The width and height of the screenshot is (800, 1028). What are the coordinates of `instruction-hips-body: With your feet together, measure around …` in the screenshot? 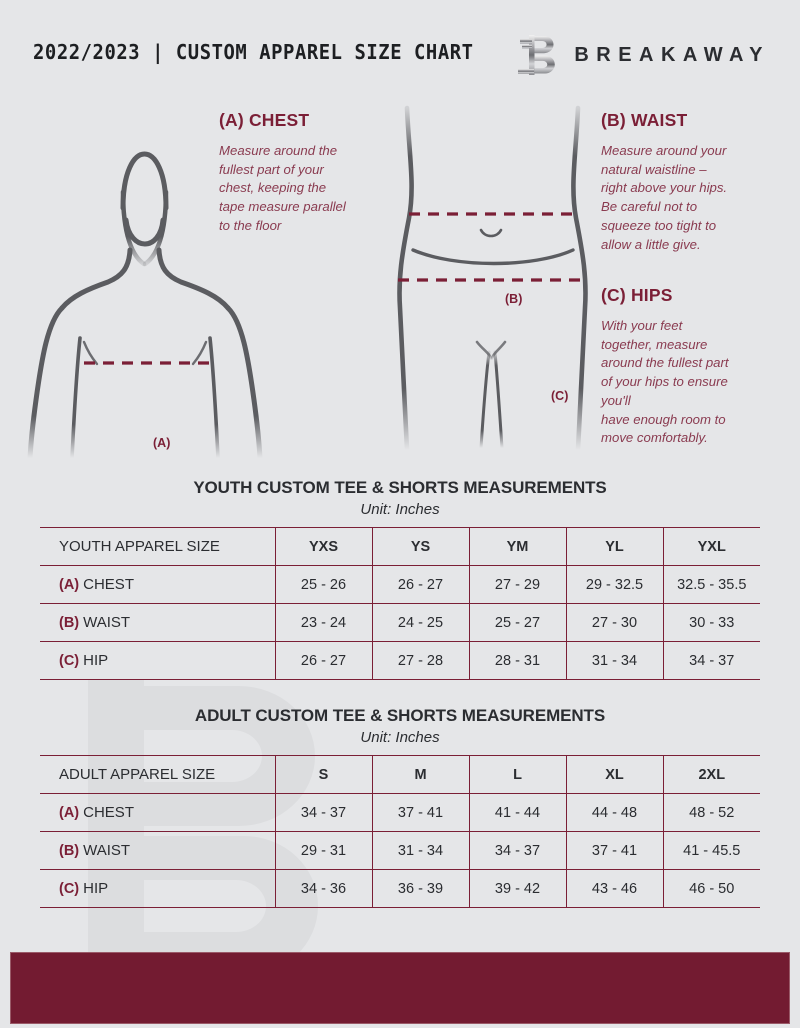 It's located at (665, 382).